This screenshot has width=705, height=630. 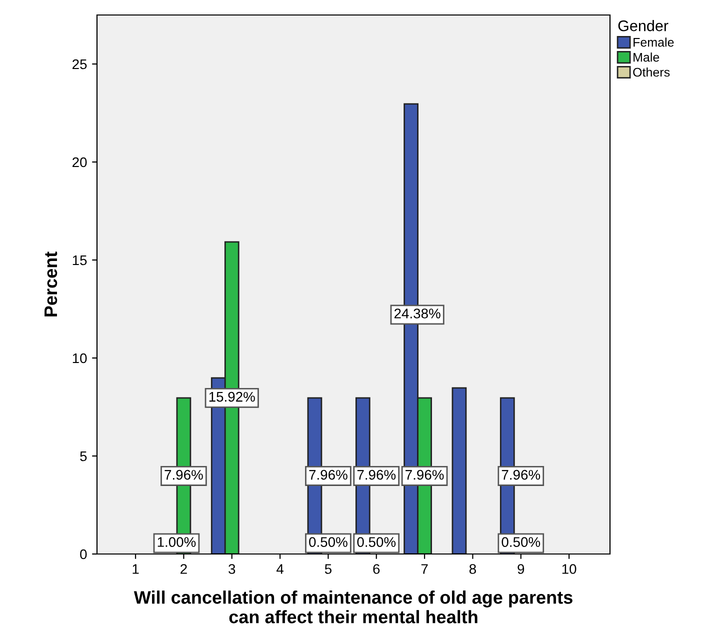 I want to click on x-tick-label: 4, so click(x=280, y=569).